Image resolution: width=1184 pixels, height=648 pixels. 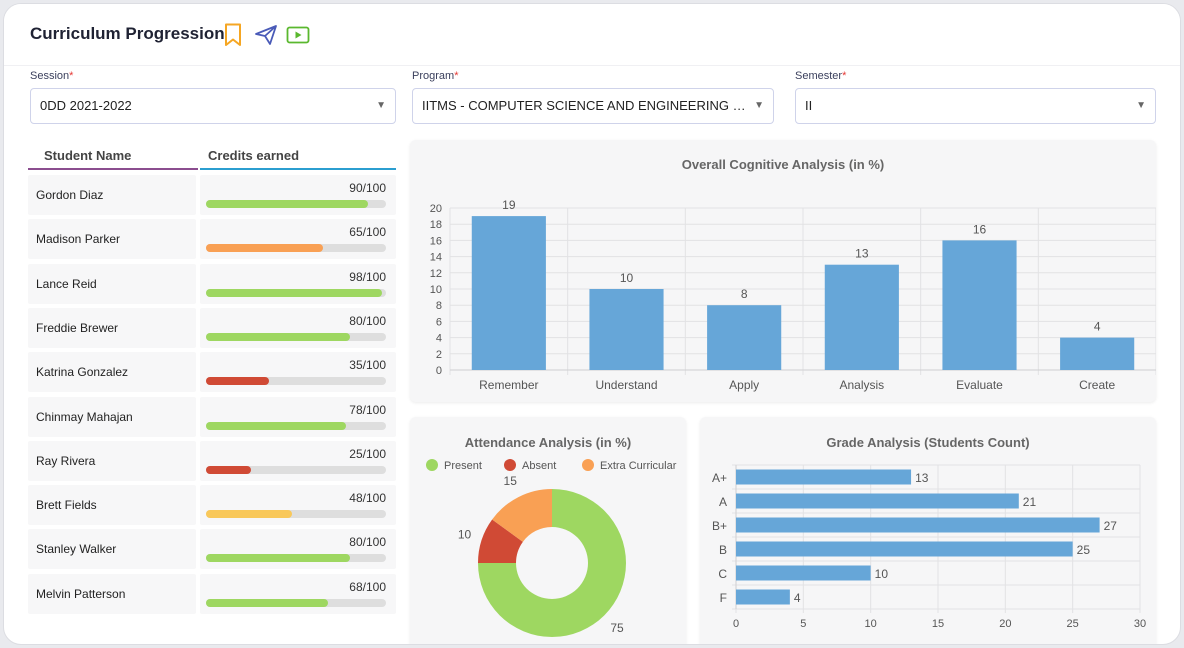 What do you see at coordinates (436, 290) in the screenshot?
I see `y-tick-label: 10` at bounding box center [436, 290].